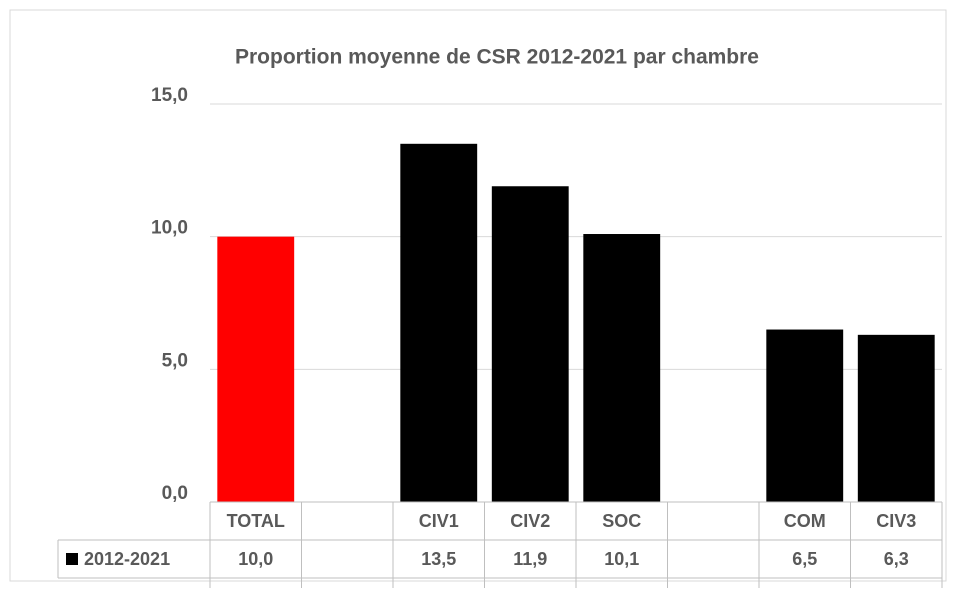 This screenshot has width=956, height=591. I want to click on table-value: 6,3, so click(896, 559).